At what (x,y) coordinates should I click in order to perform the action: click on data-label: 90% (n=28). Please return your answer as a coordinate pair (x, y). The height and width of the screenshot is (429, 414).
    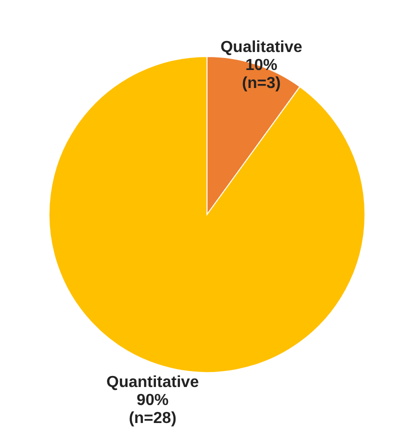
    Looking at the image, I should click on (152, 409).